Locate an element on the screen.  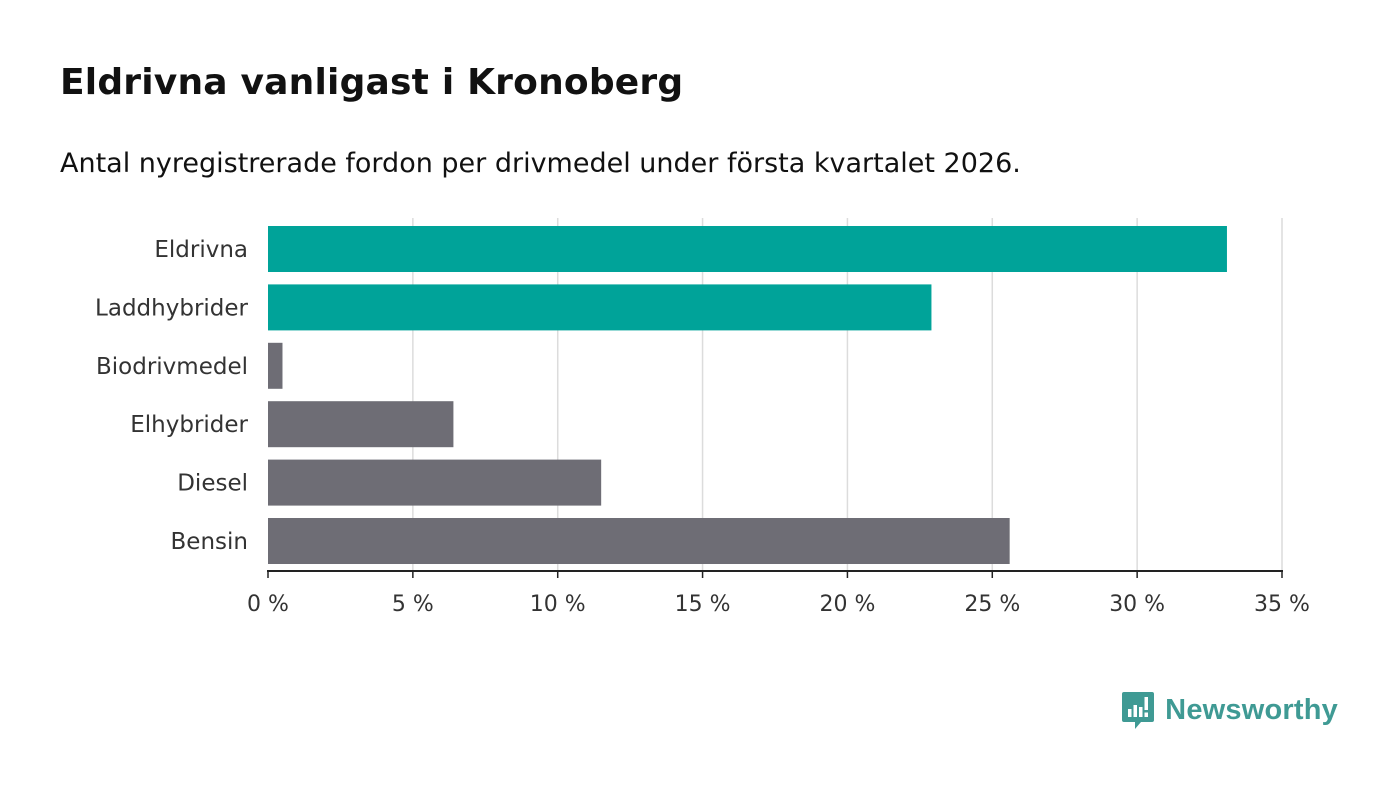
brand-name: Newsworthy is located at coordinates (1251, 709).